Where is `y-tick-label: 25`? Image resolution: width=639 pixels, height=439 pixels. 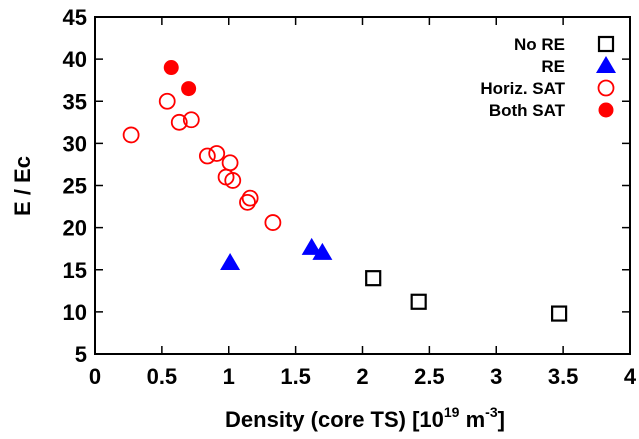 y-tick-label: 25 is located at coordinates (75, 186).